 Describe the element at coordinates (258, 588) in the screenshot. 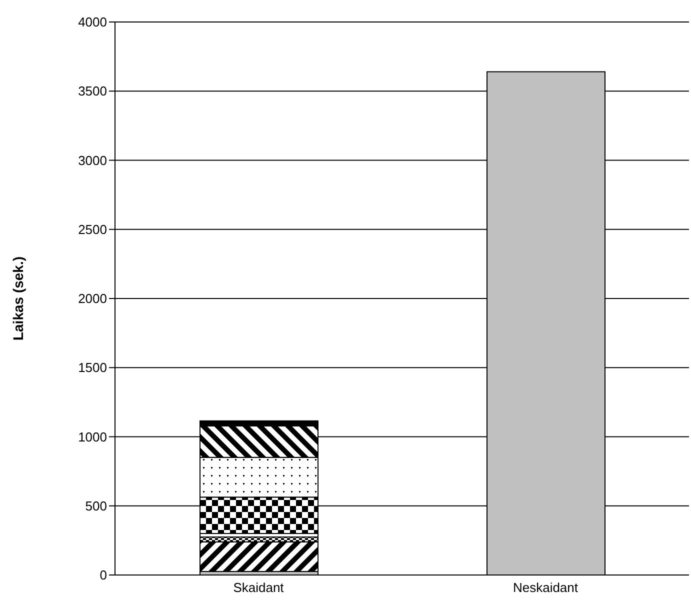

I see `x-tick-label: Skaidant` at that location.